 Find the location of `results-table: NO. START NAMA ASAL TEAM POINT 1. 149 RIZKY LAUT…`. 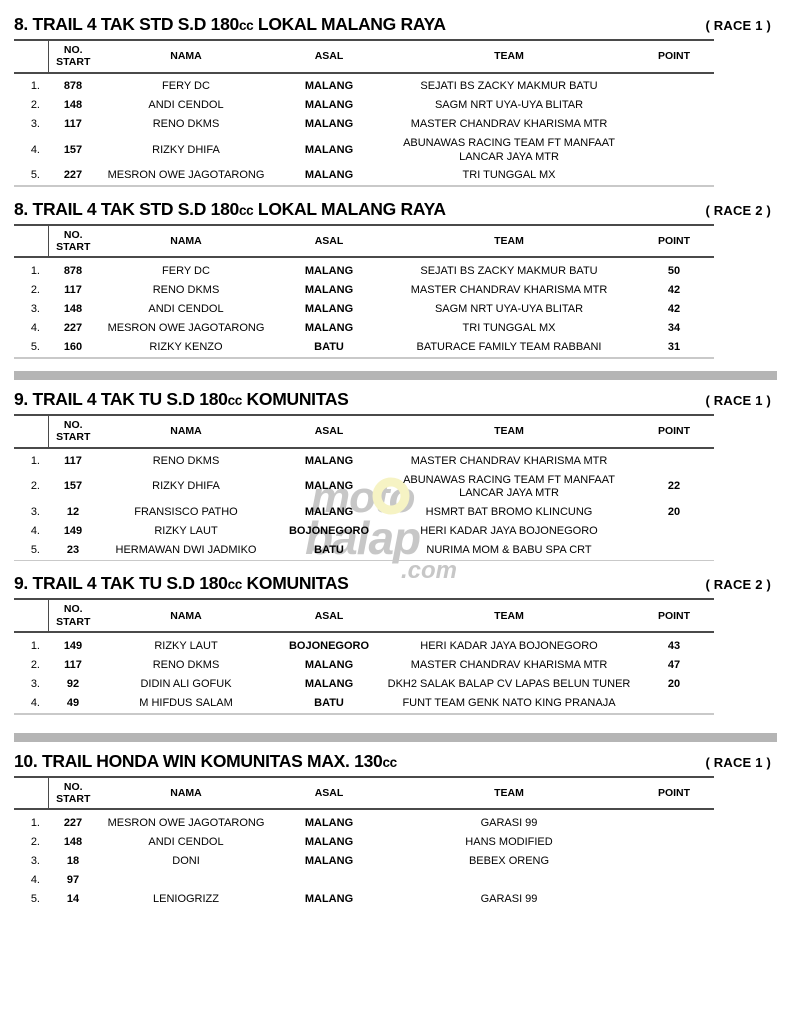

results-table: NO. START NAMA ASAL TEAM POINT 1. 149 RIZKY LAUT… is located at coordinates (364, 655).